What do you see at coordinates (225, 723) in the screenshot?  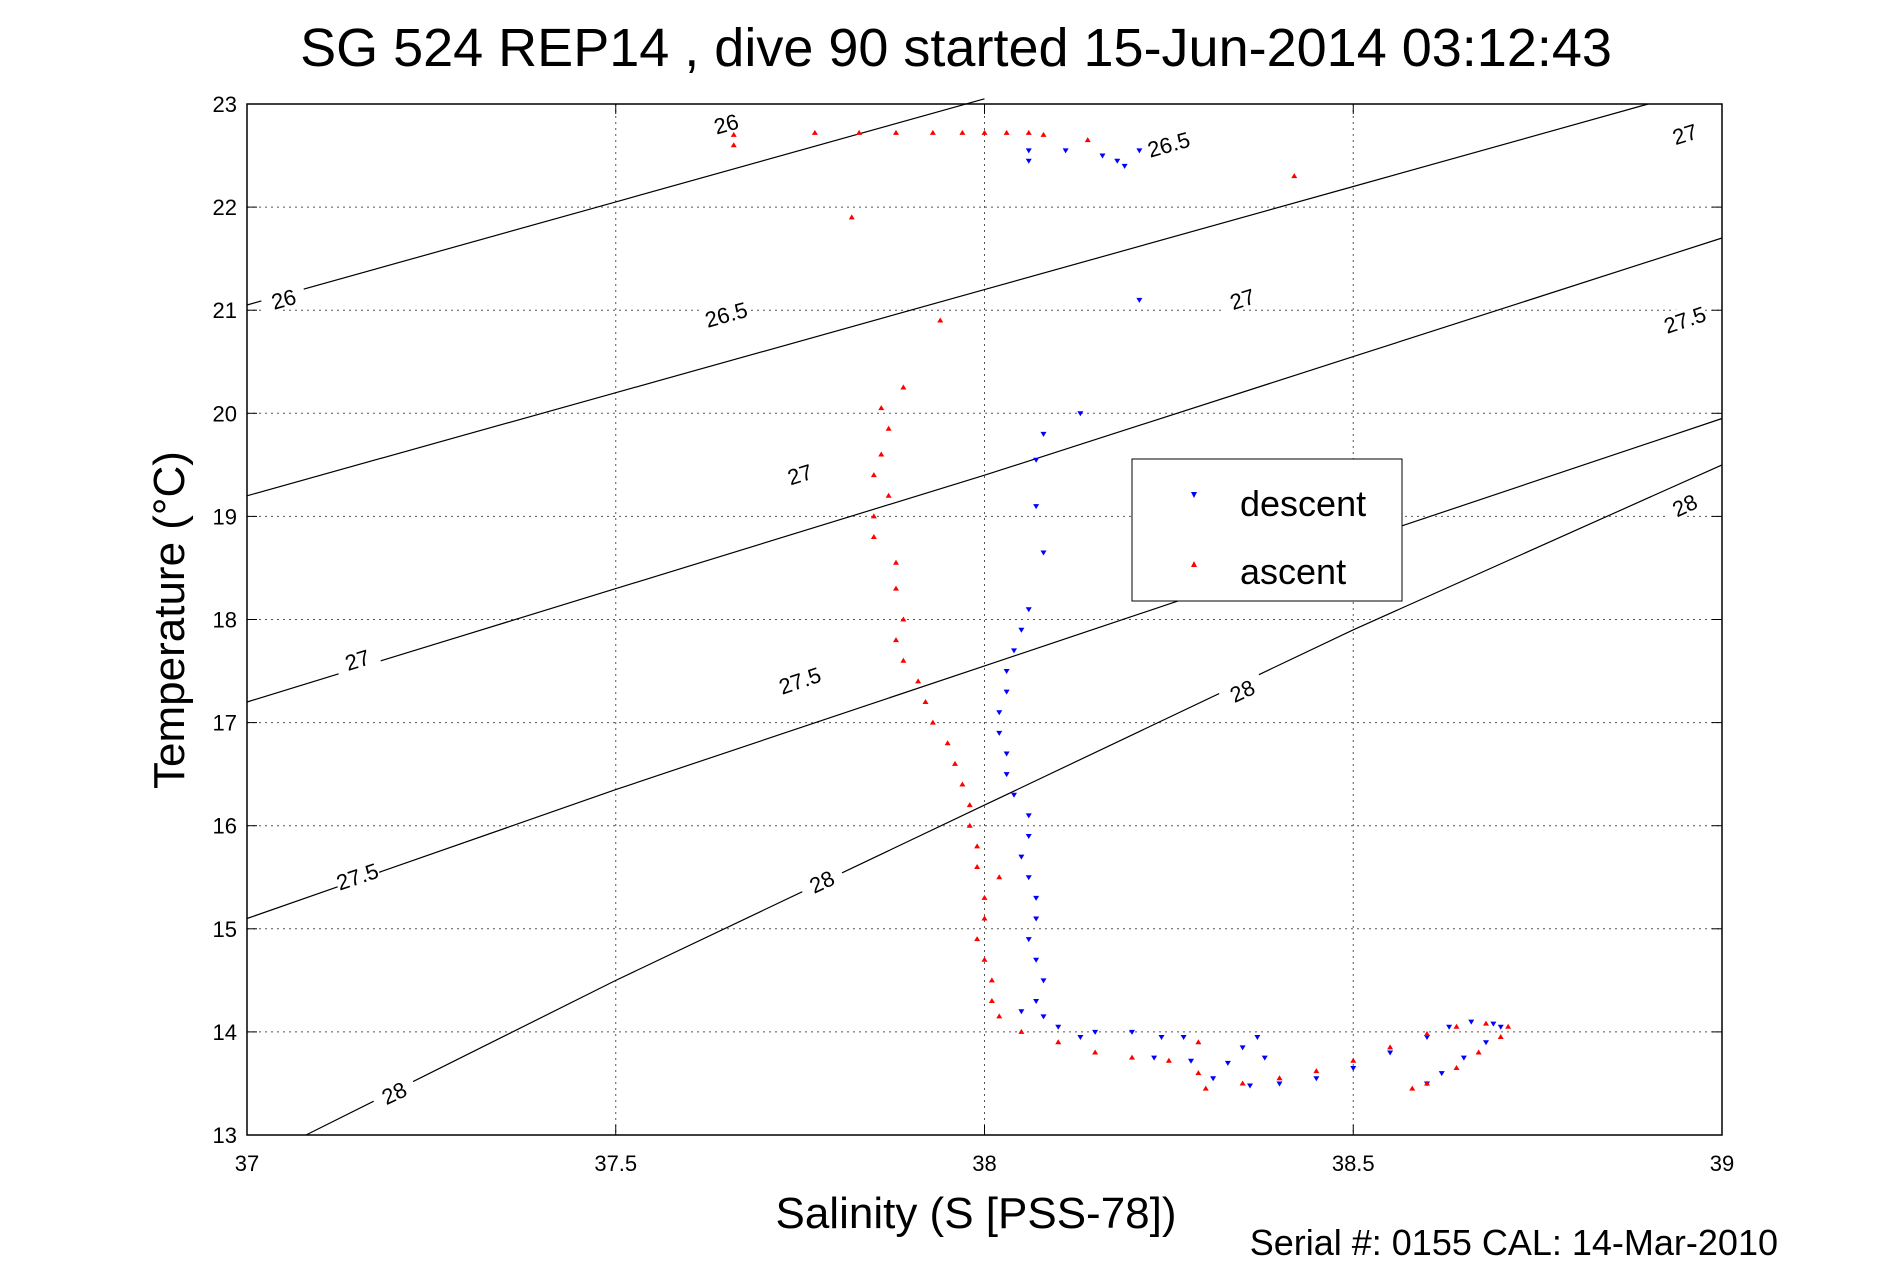 I see `y-tick-label: 17` at bounding box center [225, 723].